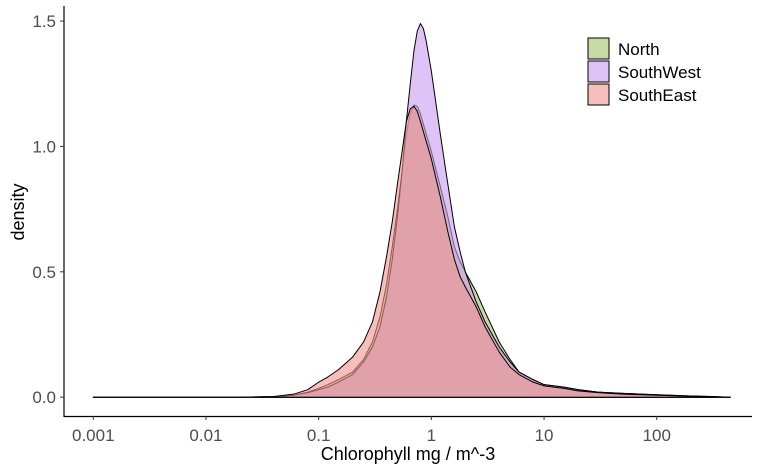  Describe the element at coordinates (44, 21) in the screenshot. I see `y-tick-label: 1.5` at that location.